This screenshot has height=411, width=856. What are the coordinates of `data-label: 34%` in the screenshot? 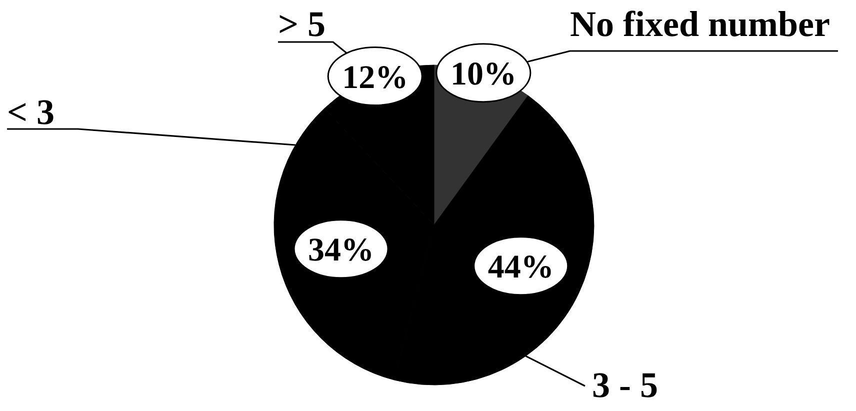 It's located at (341, 250).